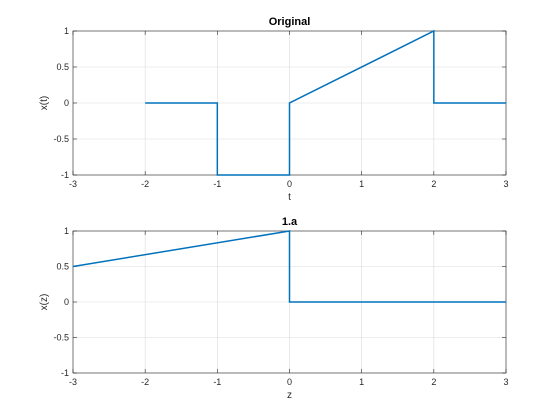 This screenshot has height=420, width=560. What do you see at coordinates (289, 395) in the screenshot?
I see `x-axis-label: z` at bounding box center [289, 395].